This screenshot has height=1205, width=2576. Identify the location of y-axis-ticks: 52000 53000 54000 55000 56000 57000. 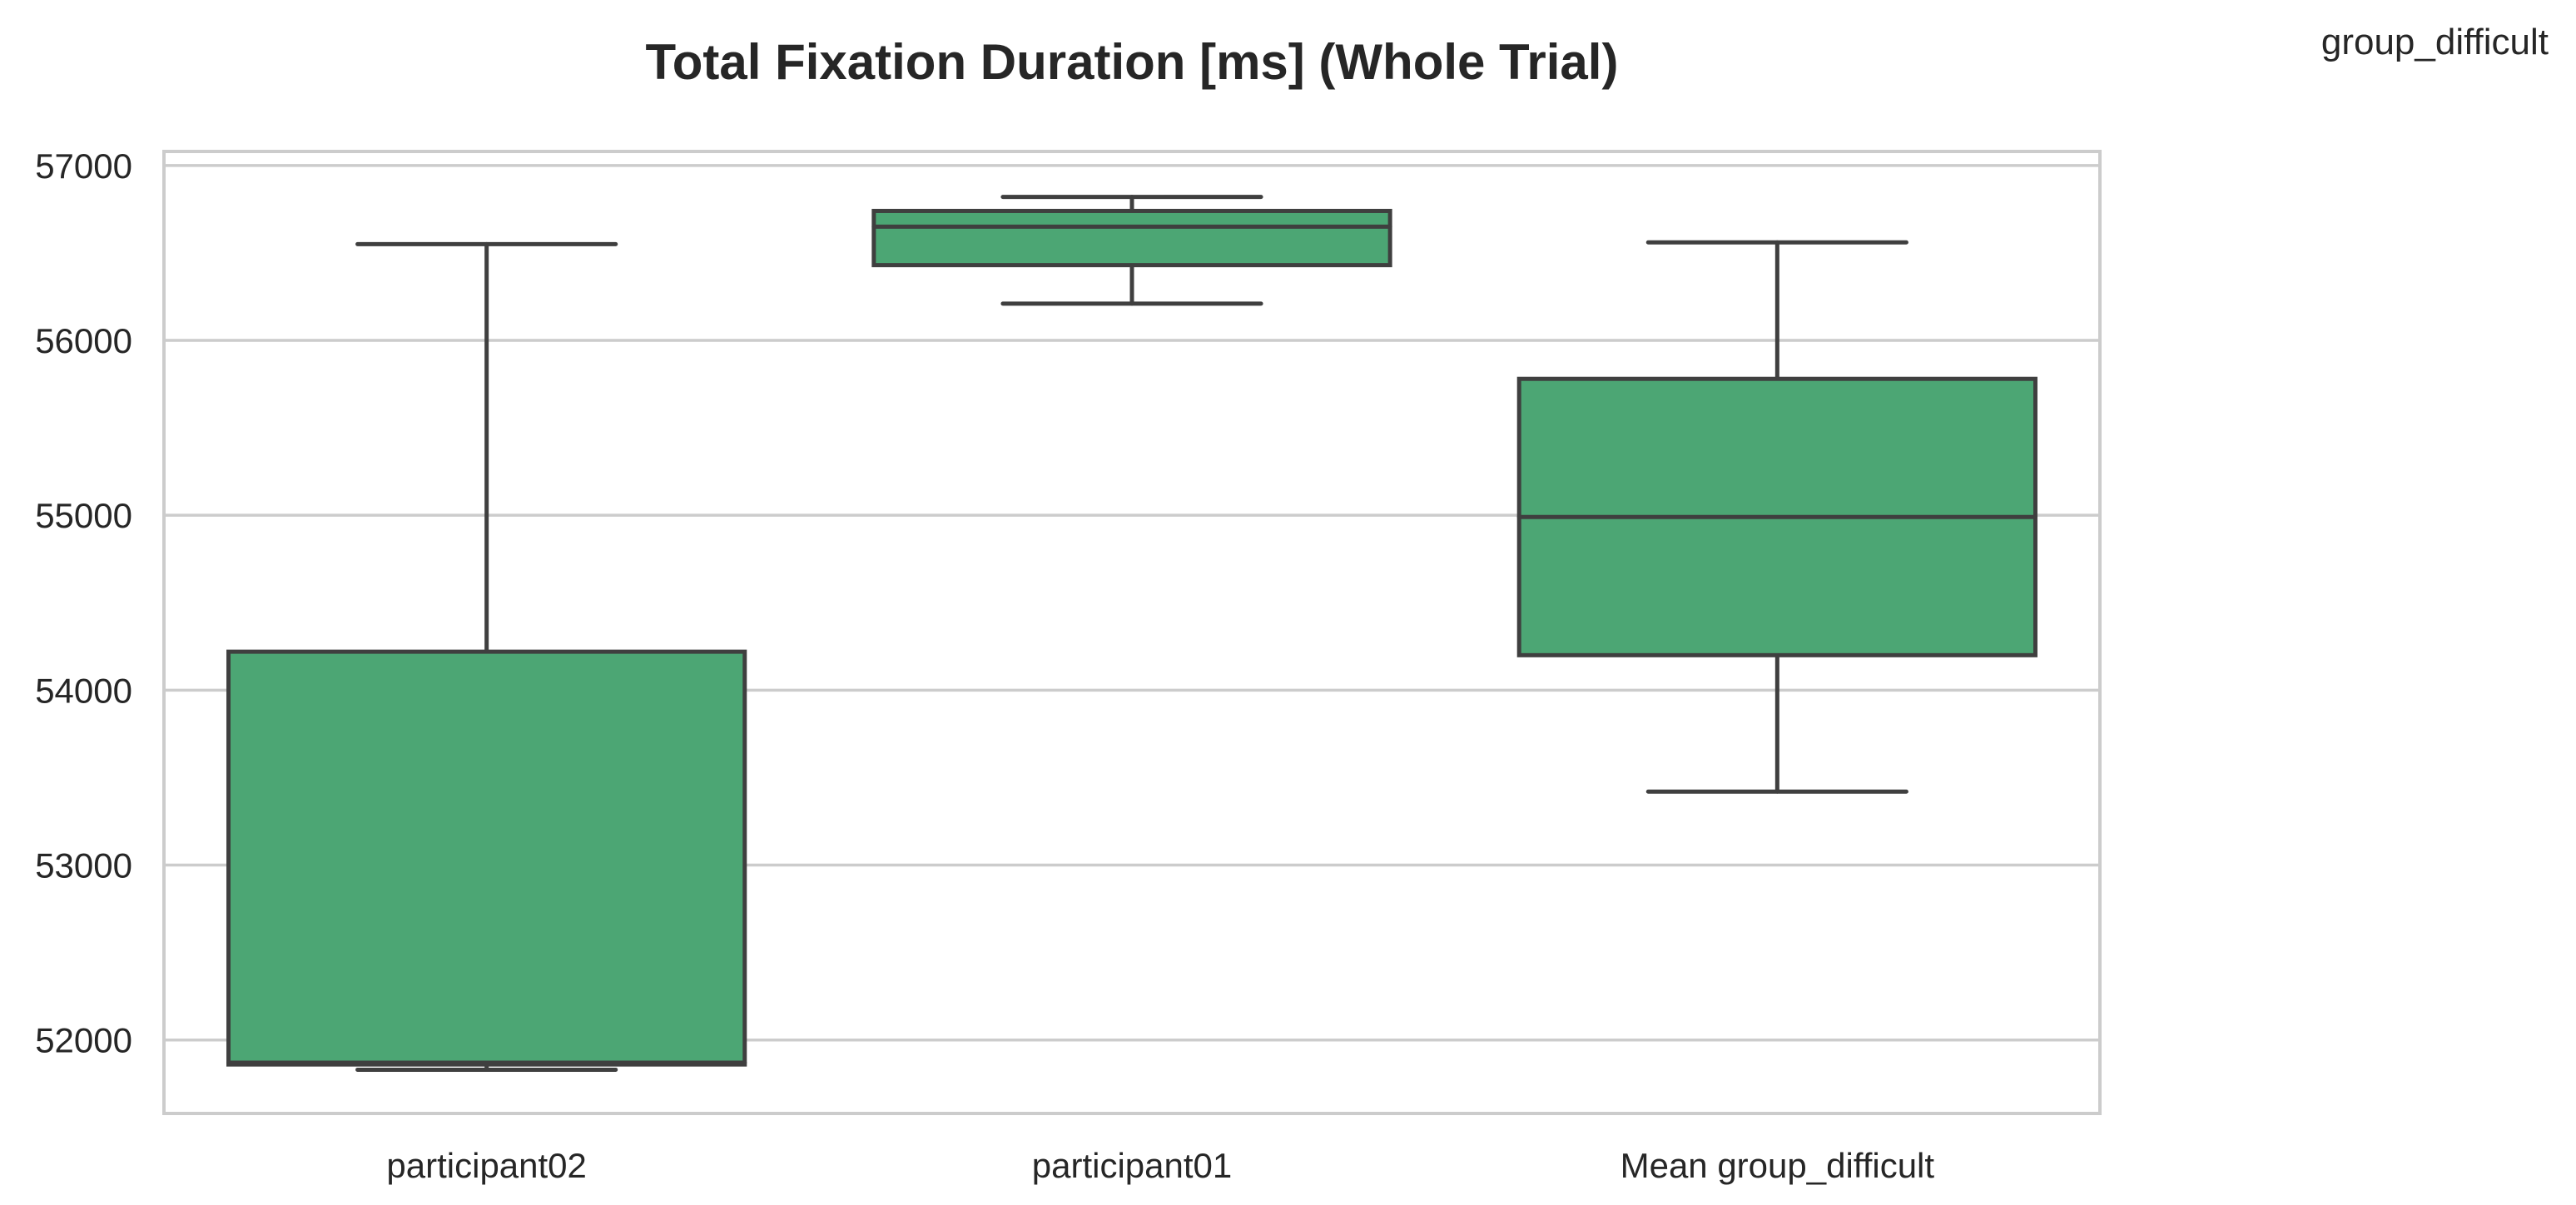
(83, 603).